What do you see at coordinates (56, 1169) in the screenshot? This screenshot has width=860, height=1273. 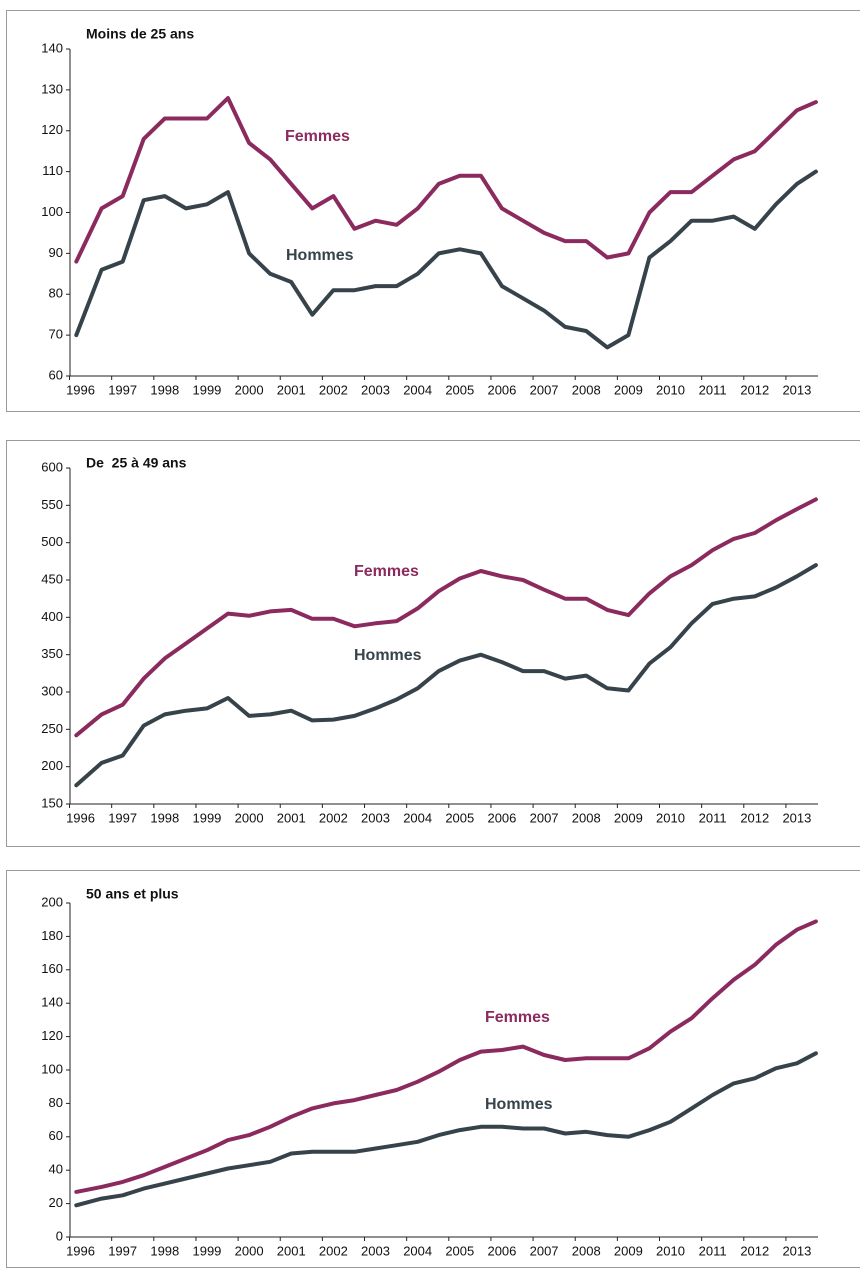 I see `y-tick-label: 40` at bounding box center [56, 1169].